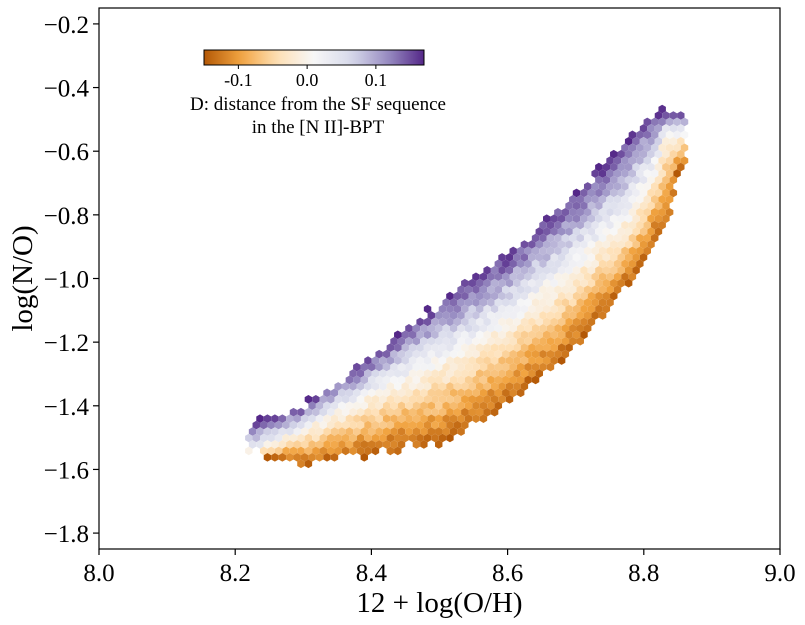 The image size is (805, 625). Describe the element at coordinates (66, 343) in the screenshot. I see `y-tick-label: −1.2` at that location.